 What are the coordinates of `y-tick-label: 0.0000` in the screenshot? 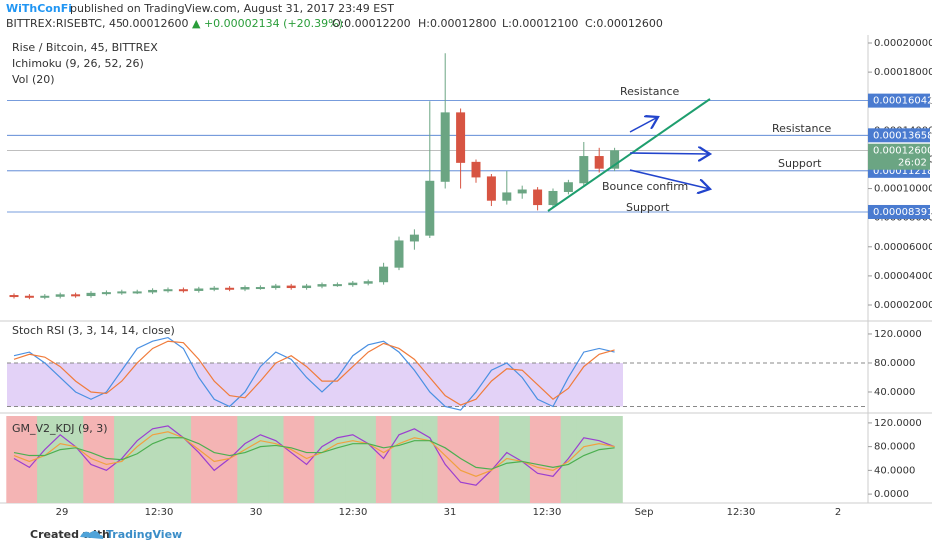 It's located at (891, 494).